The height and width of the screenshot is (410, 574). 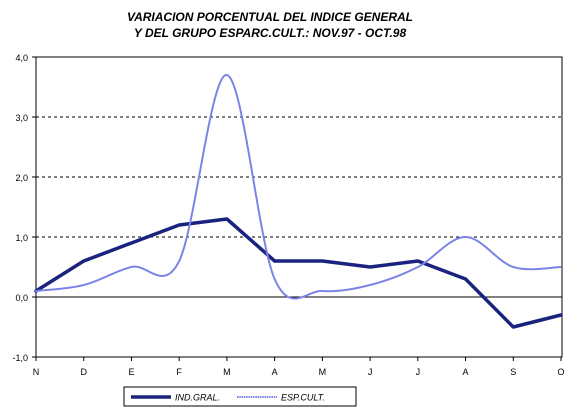 What do you see at coordinates (131, 372) in the screenshot?
I see `x-tick-label: E` at bounding box center [131, 372].